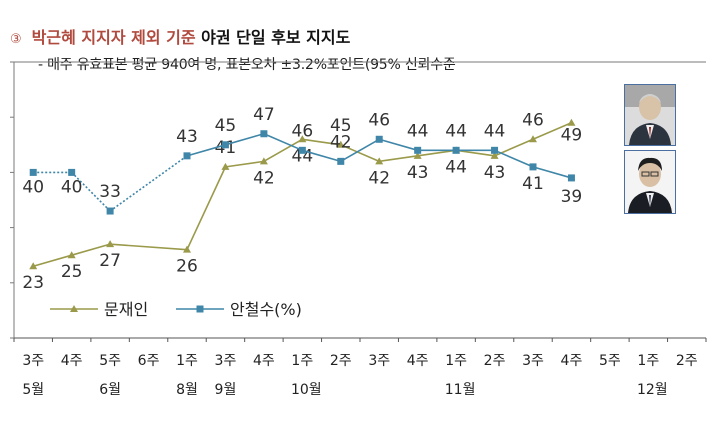 This screenshot has width=720, height=442. What do you see at coordinates (650, 115) in the screenshot?
I see `moon-portrait-photo` at bounding box center [650, 115].